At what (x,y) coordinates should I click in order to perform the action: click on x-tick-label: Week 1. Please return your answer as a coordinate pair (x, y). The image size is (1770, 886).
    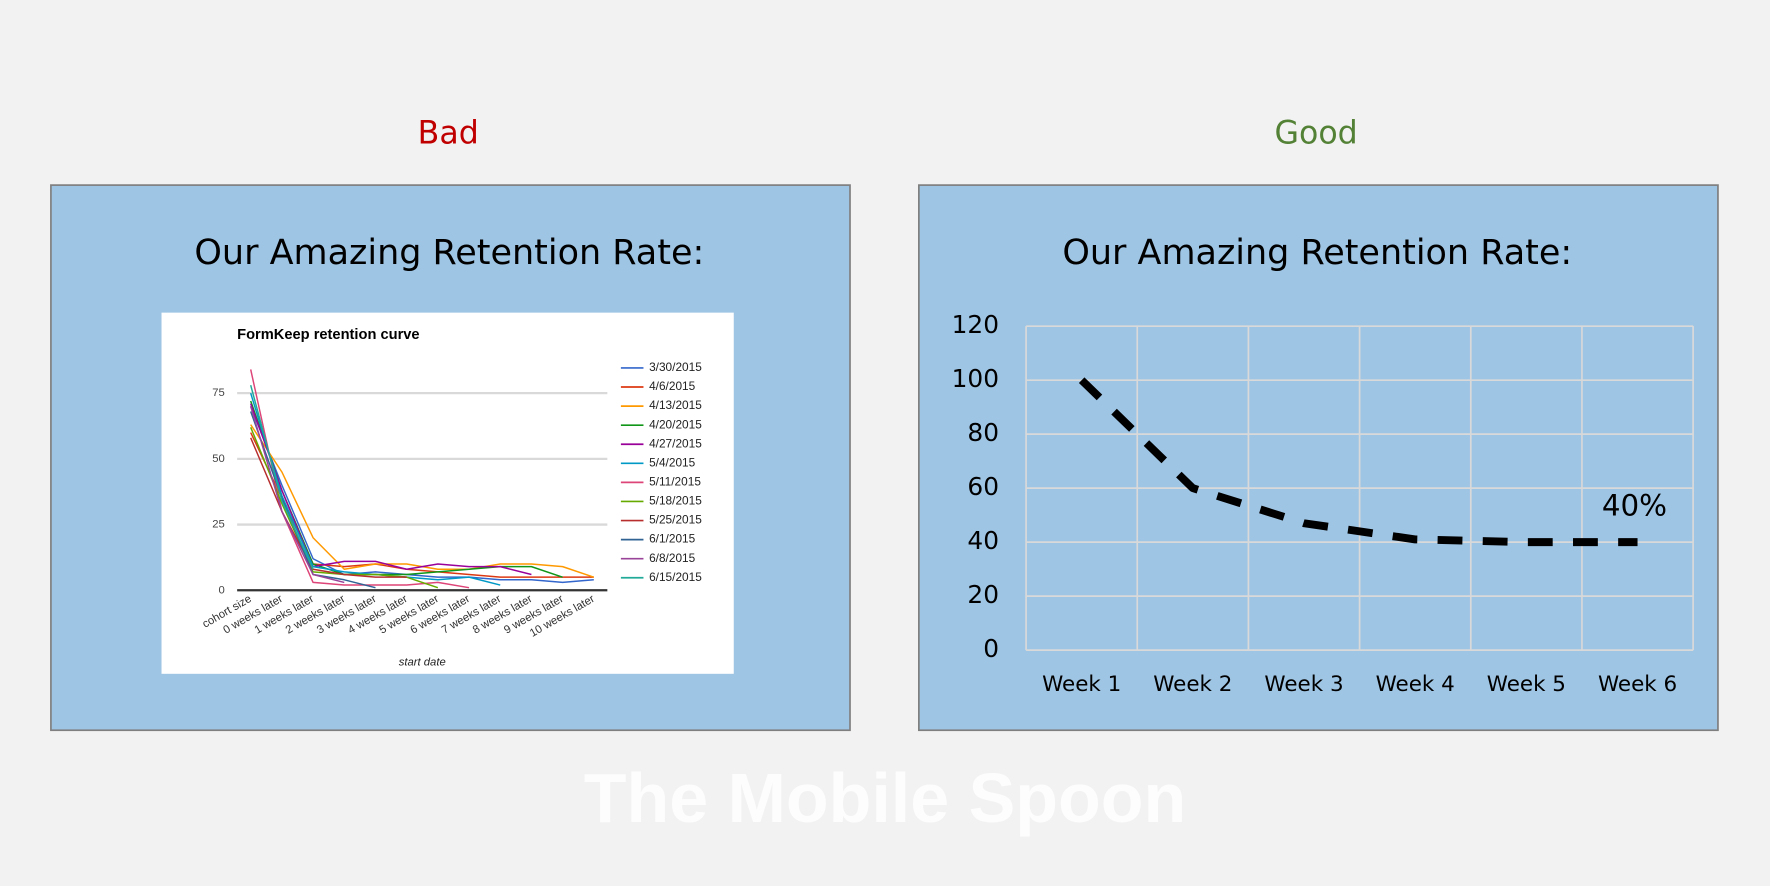
    Looking at the image, I should click on (1081, 684).